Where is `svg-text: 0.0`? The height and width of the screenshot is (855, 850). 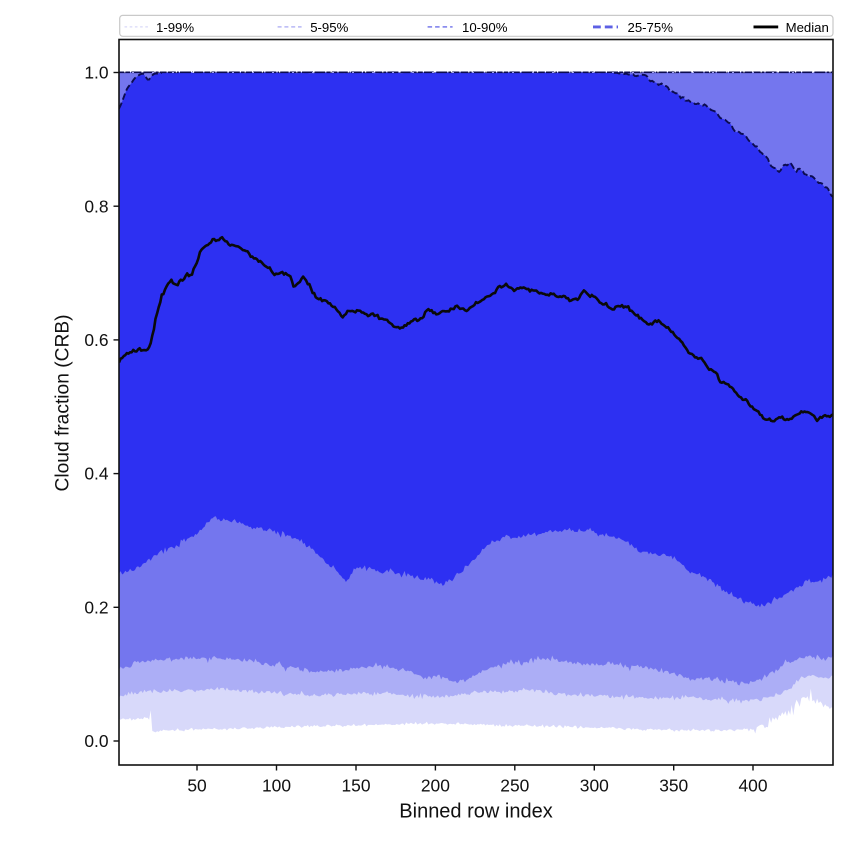
svg-text: 0.0 is located at coordinates (96, 741).